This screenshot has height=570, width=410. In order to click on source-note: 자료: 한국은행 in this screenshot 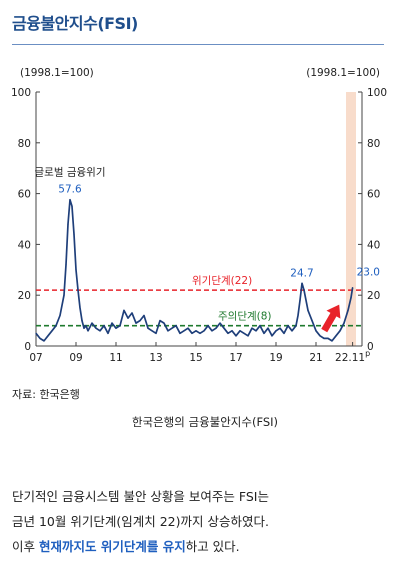, I will do `click(46, 394)`.